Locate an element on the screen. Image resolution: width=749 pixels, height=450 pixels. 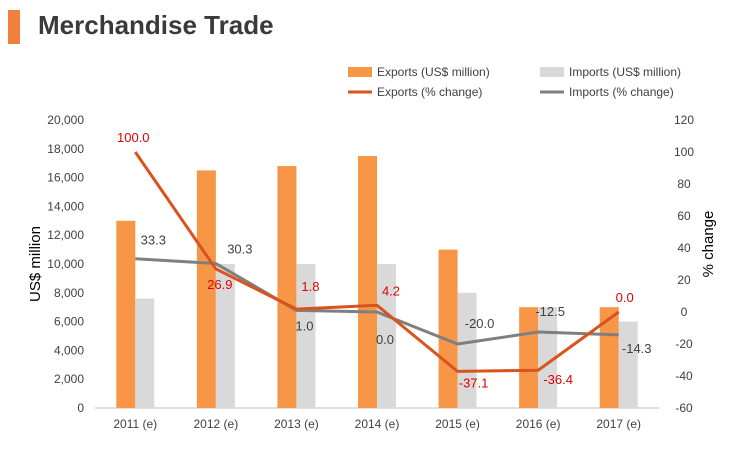
y-tick-label: 8,000 is located at coordinates (69, 293).